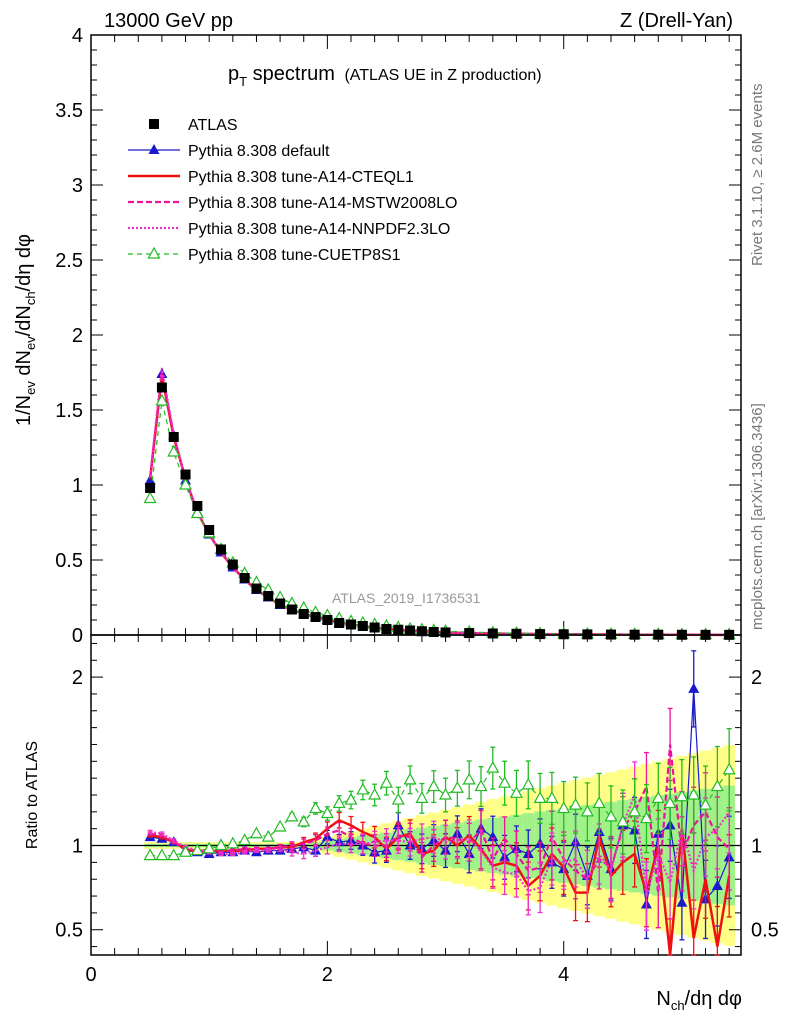 The height and width of the screenshot is (1024, 786). I want to click on x-tick-label: 0, so click(90, 975).